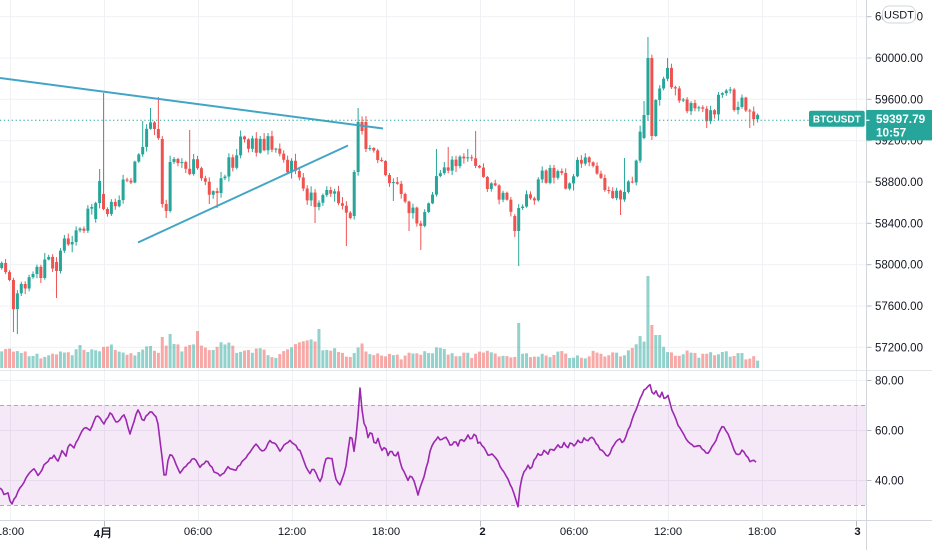  Describe the element at coordinates (899, 266) in the screenshot. I see `svg-text: 58000.00` at that location.